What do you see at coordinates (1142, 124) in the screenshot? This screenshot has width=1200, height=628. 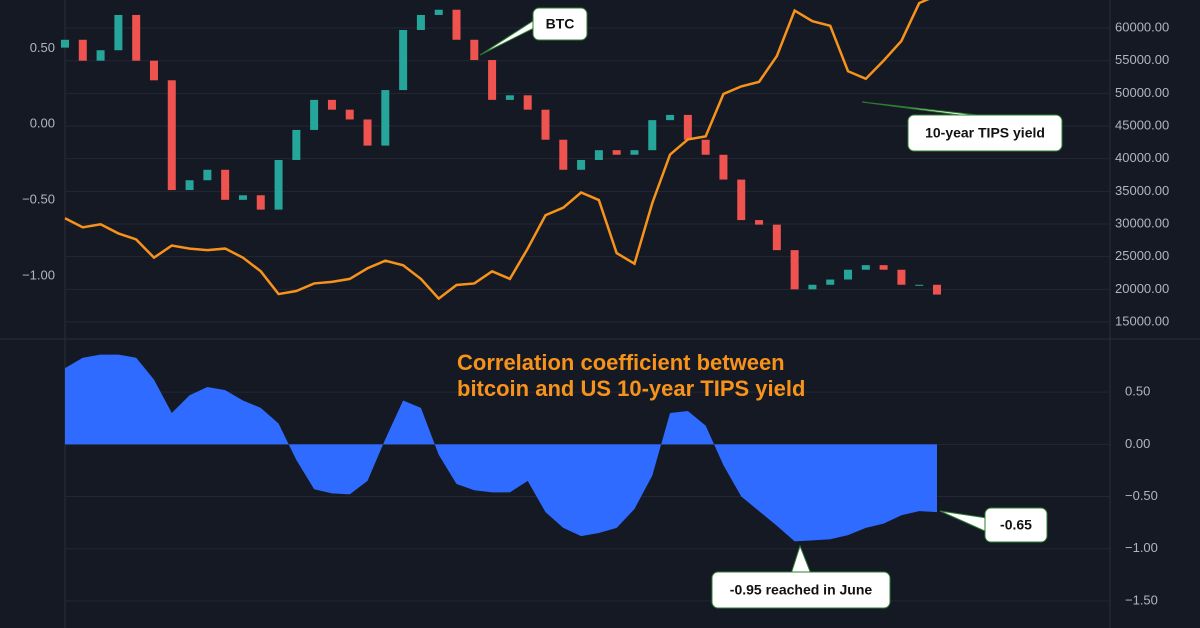 I see `tick-label: 45000.00` at bounding box center [1142, 124].